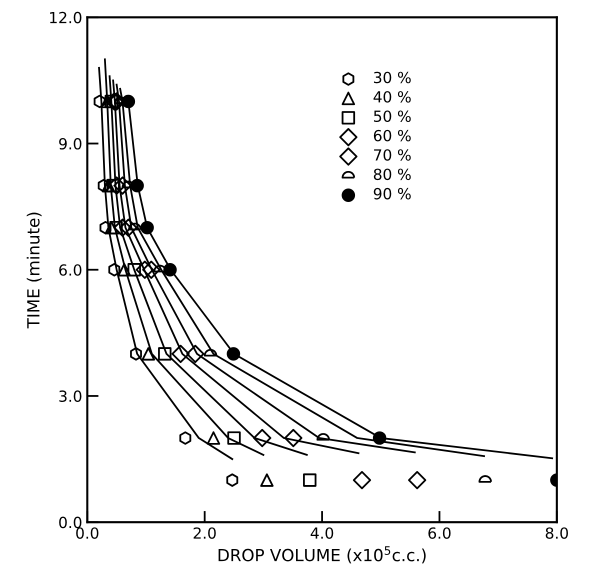  I want to click on y-tick-label: 6.0, so click(70, 270).